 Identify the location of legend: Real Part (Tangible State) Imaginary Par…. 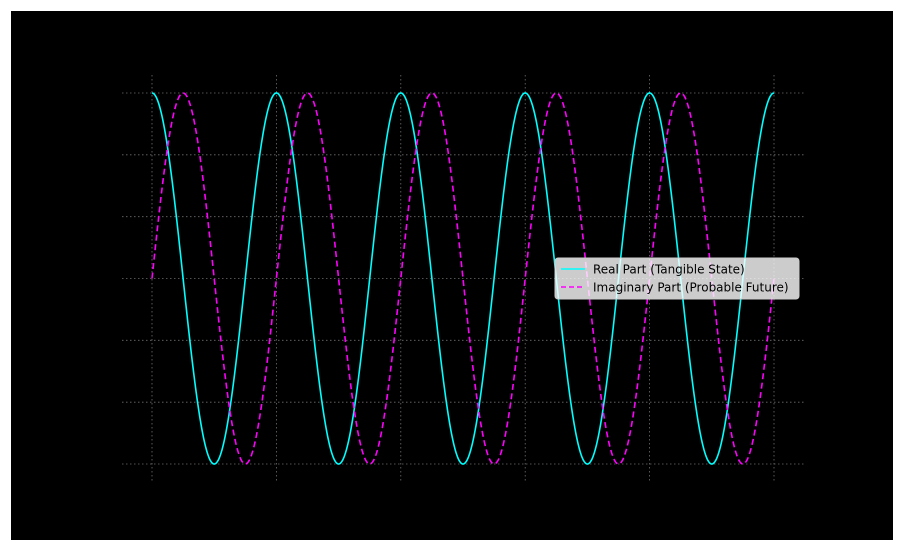
(677, 278).